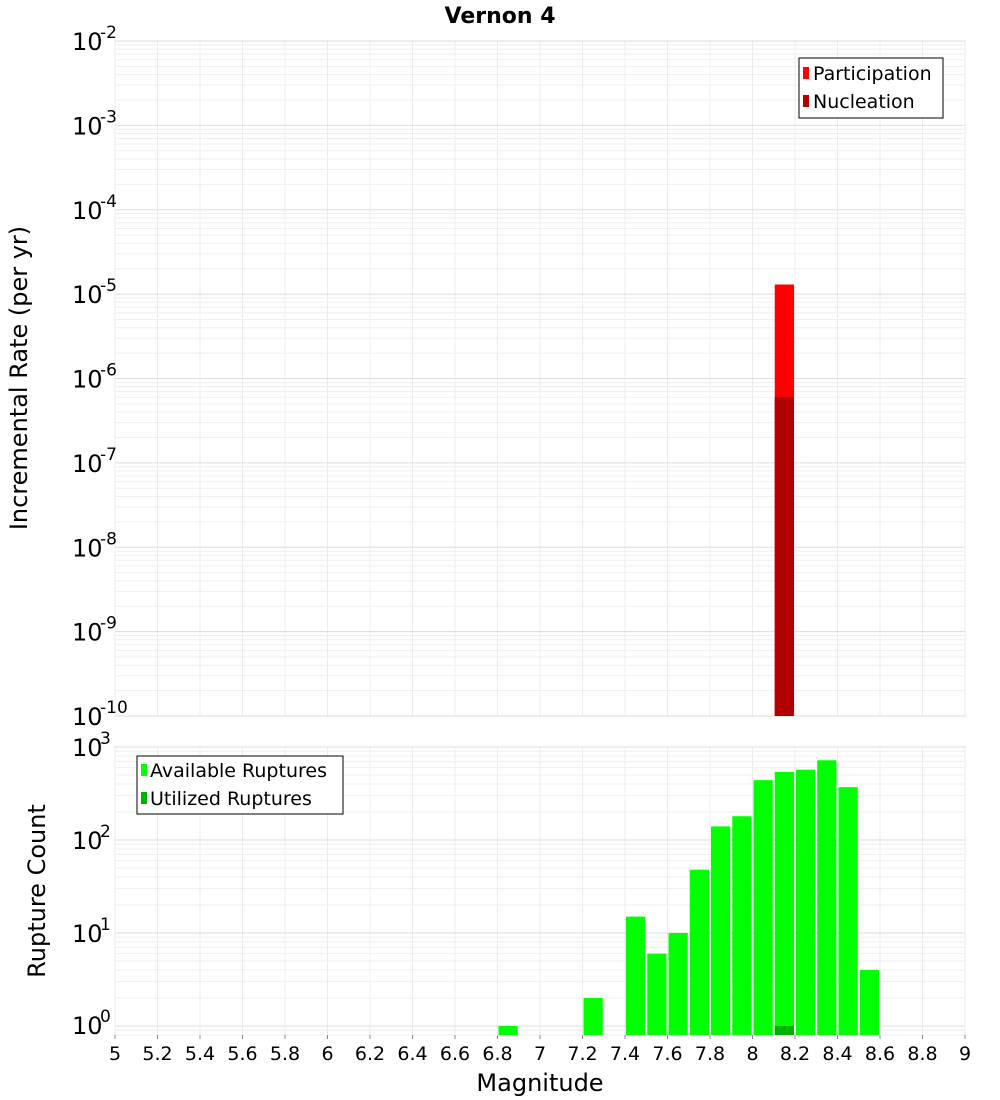 This screenshot has height=1100, width=1000. What do you see at coordinates (108, 286) in the screenshot?
I see `y-tick-exponent: -5` at bounding box center [108, 286].